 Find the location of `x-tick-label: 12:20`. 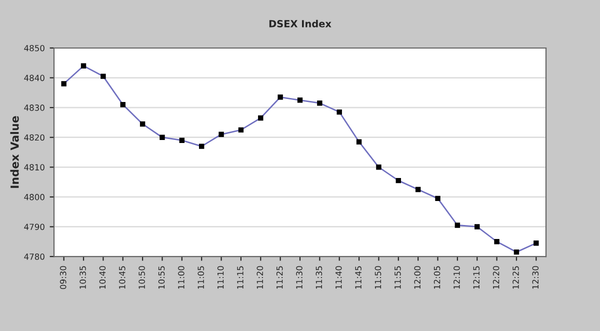

x-tick-label: 12:20 is located at coordinates (496, 277).